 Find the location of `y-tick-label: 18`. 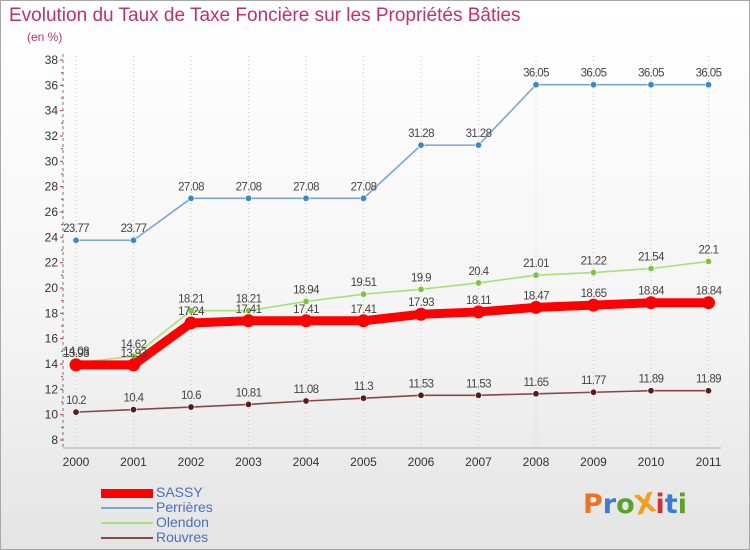

y-tick-label: 18 is located at coordinates (52, 313).